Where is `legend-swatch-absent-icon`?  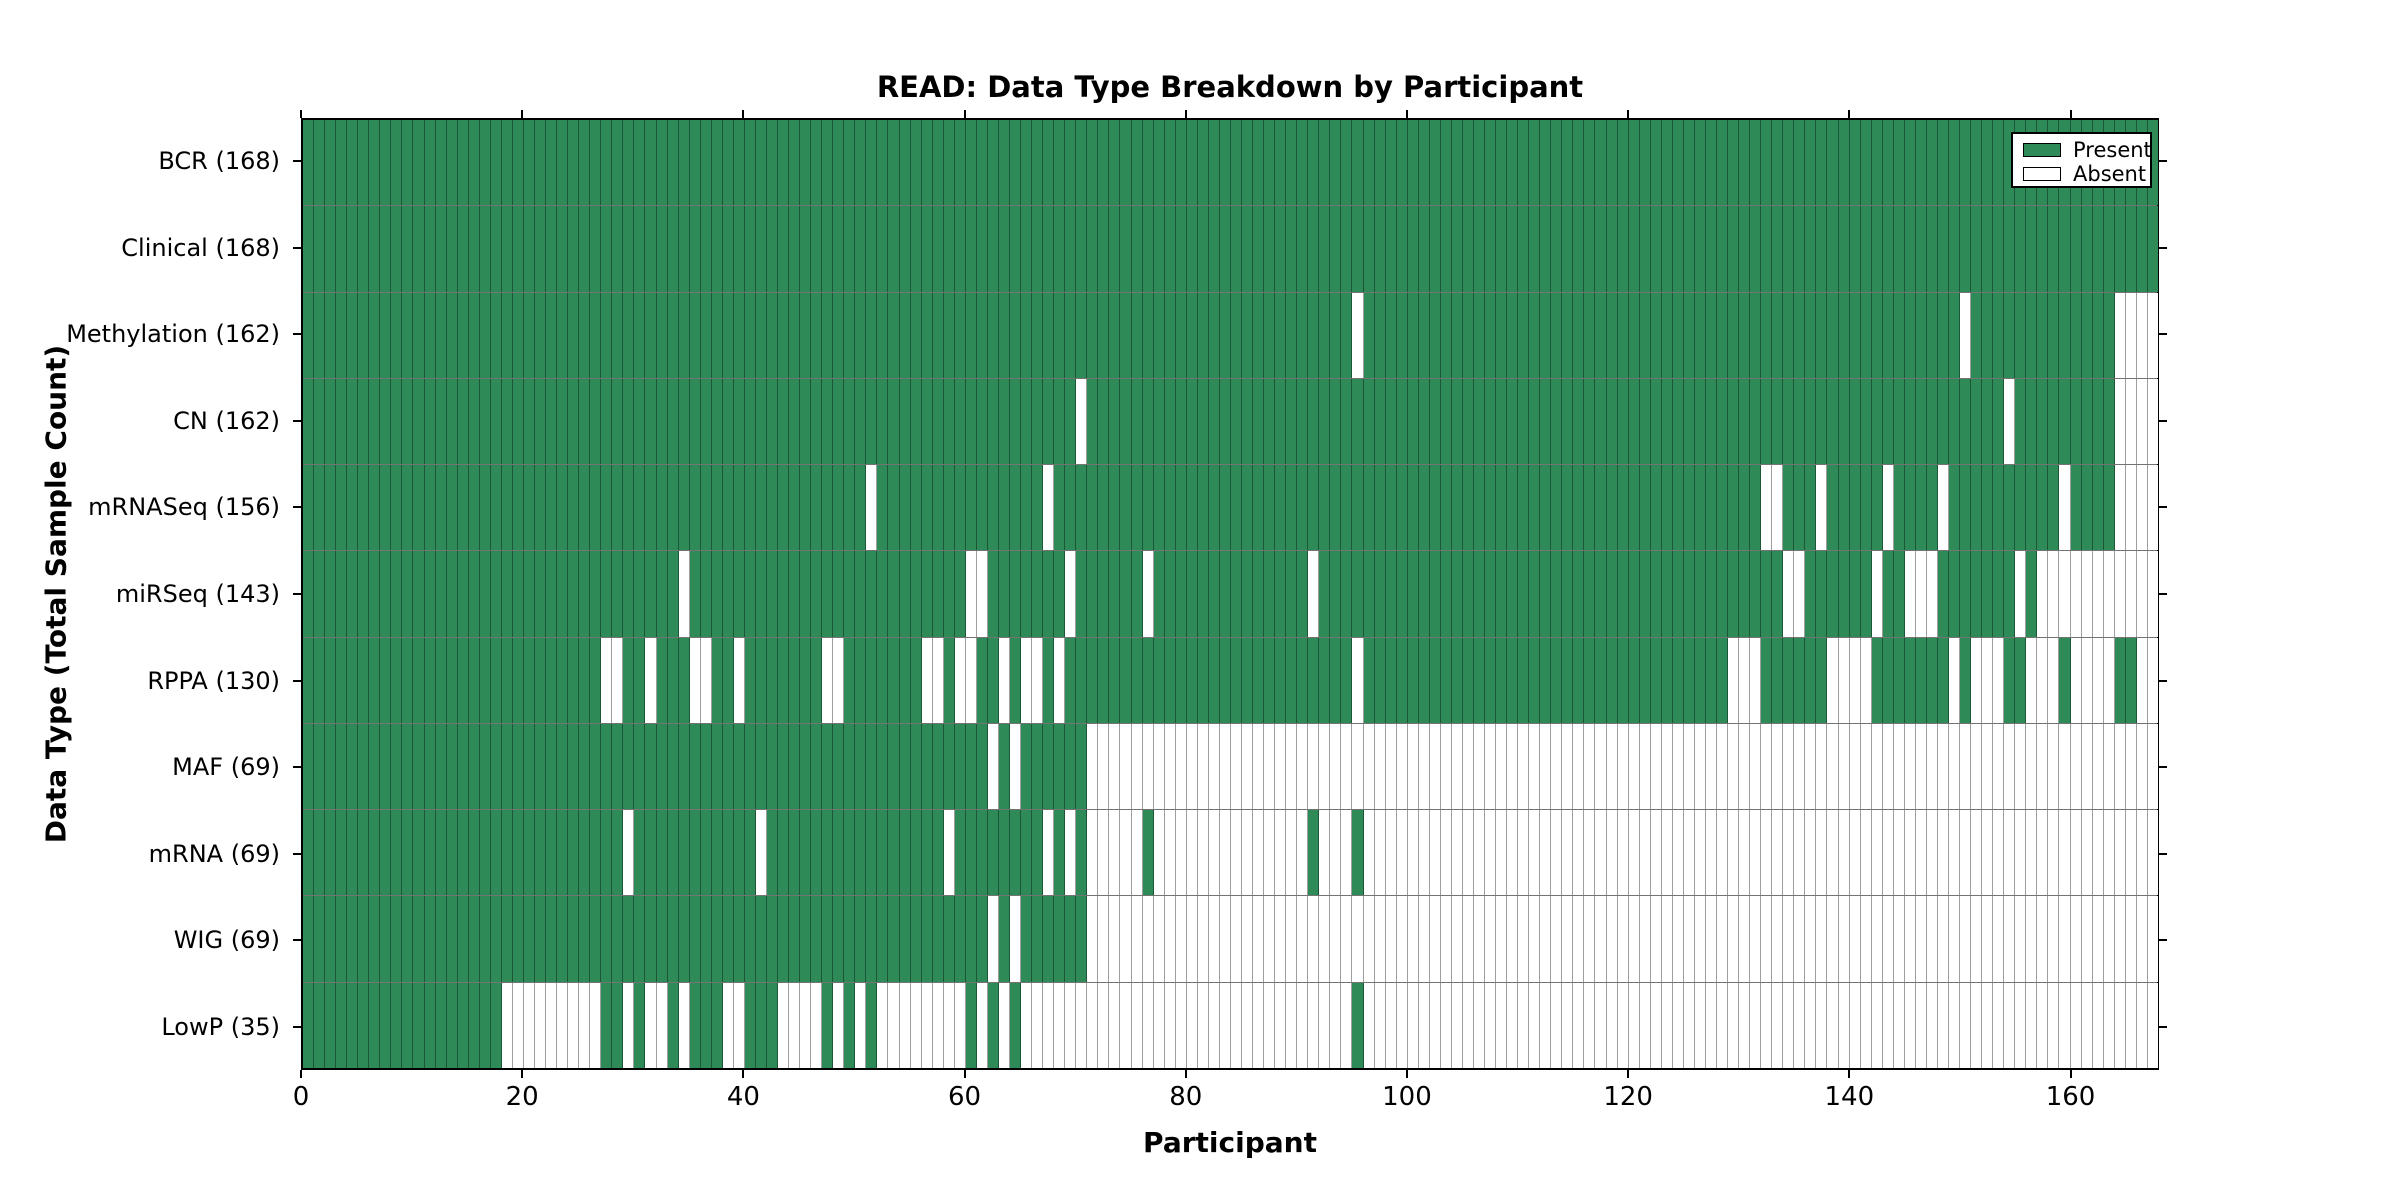
legend-swatch-absent-icon is located at coordinates (2042, 174).